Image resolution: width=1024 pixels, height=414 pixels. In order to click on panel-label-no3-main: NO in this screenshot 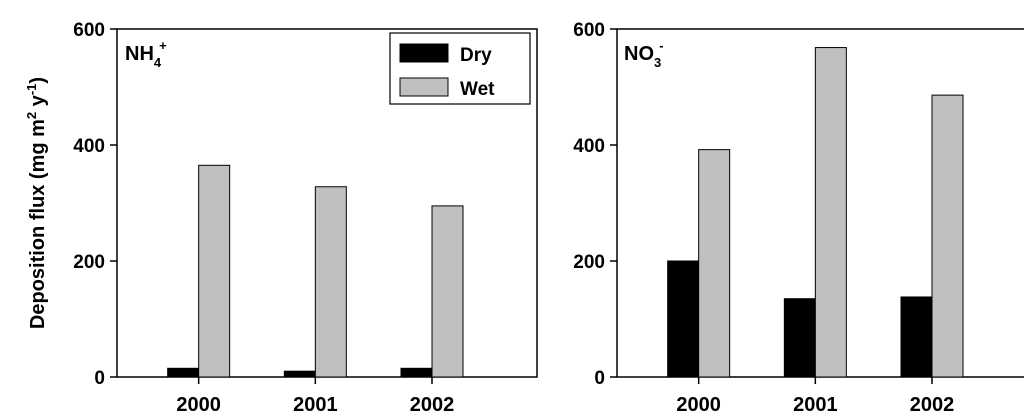, I will do `click(639, 54)`.